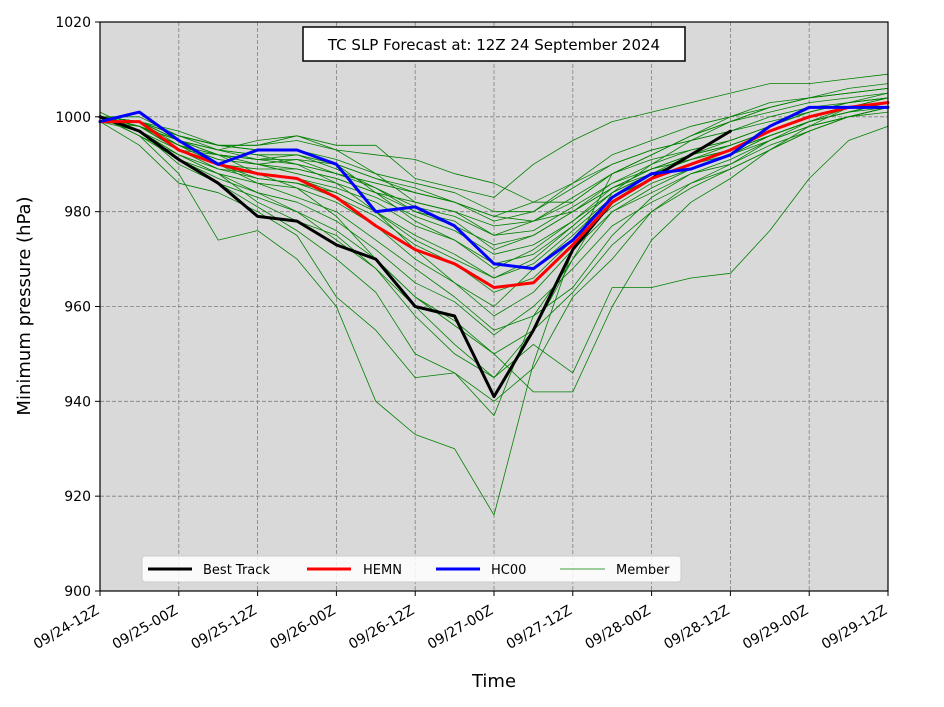 Image resolution: width=944 pixels, height=707 pixels. Describe the element at coordinates (77, 592) in the screenshot. I see `y-tick-label: 900` at that location.